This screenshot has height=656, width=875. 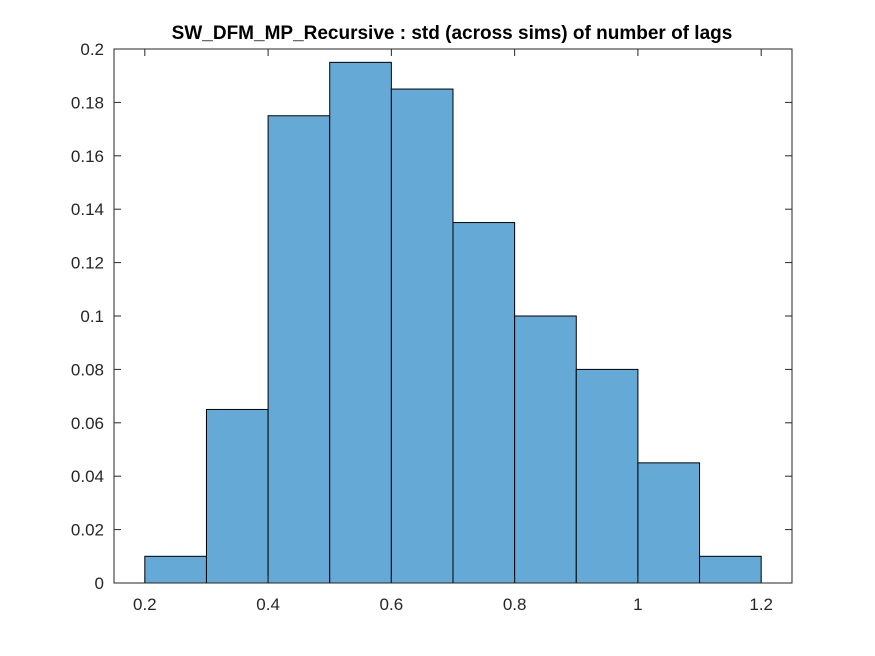 I want to click on y-tick-label: 0.04, so click(x=87, y=476).